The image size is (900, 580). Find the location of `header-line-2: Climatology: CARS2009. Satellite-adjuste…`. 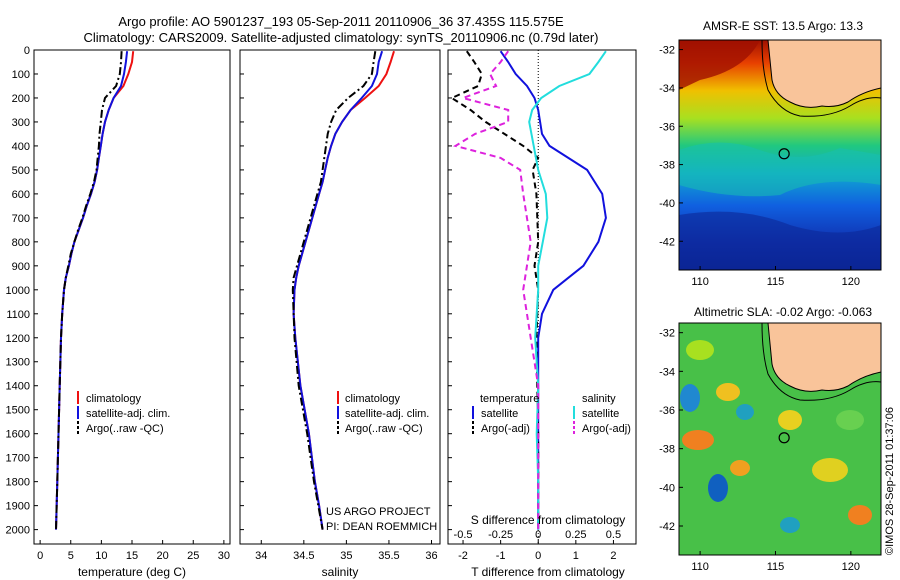

header-line-2: Climatology: CARS2009. Satellite-adjuste… is located at coordinates (341, 37).